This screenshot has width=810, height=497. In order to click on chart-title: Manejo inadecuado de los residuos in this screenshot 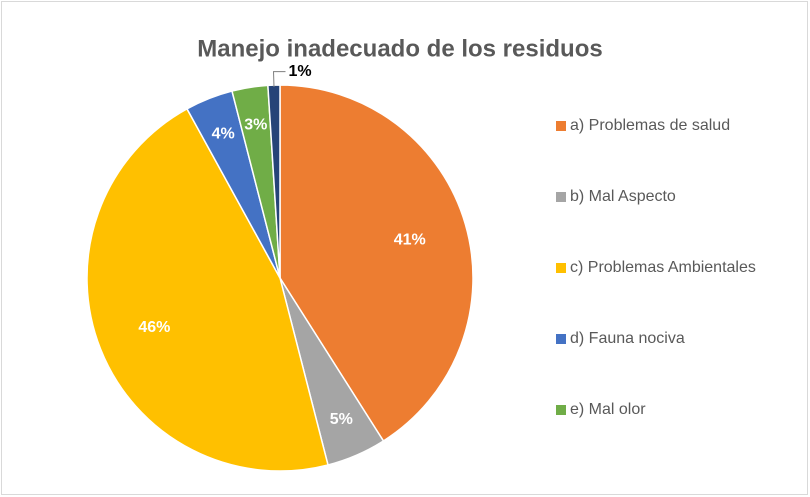, I will do `click(399, 48)`.